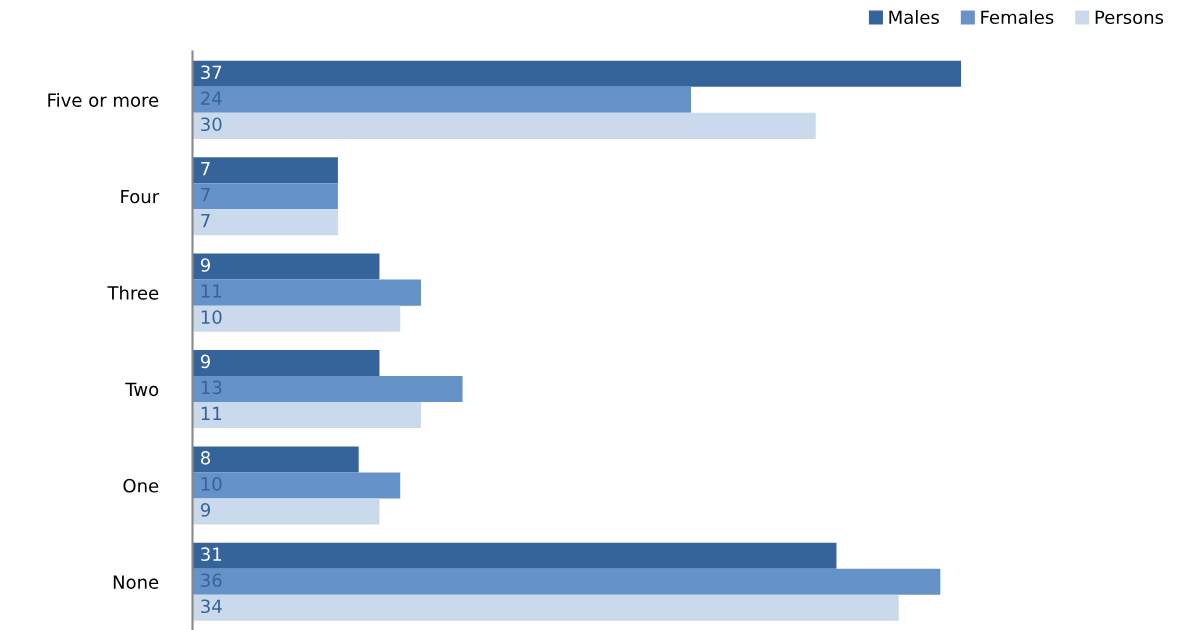  What do you see at coordinates (103, 100) in the screenshot?
I see `y-tick-label: Five or more` at bounding box center [103, 100].